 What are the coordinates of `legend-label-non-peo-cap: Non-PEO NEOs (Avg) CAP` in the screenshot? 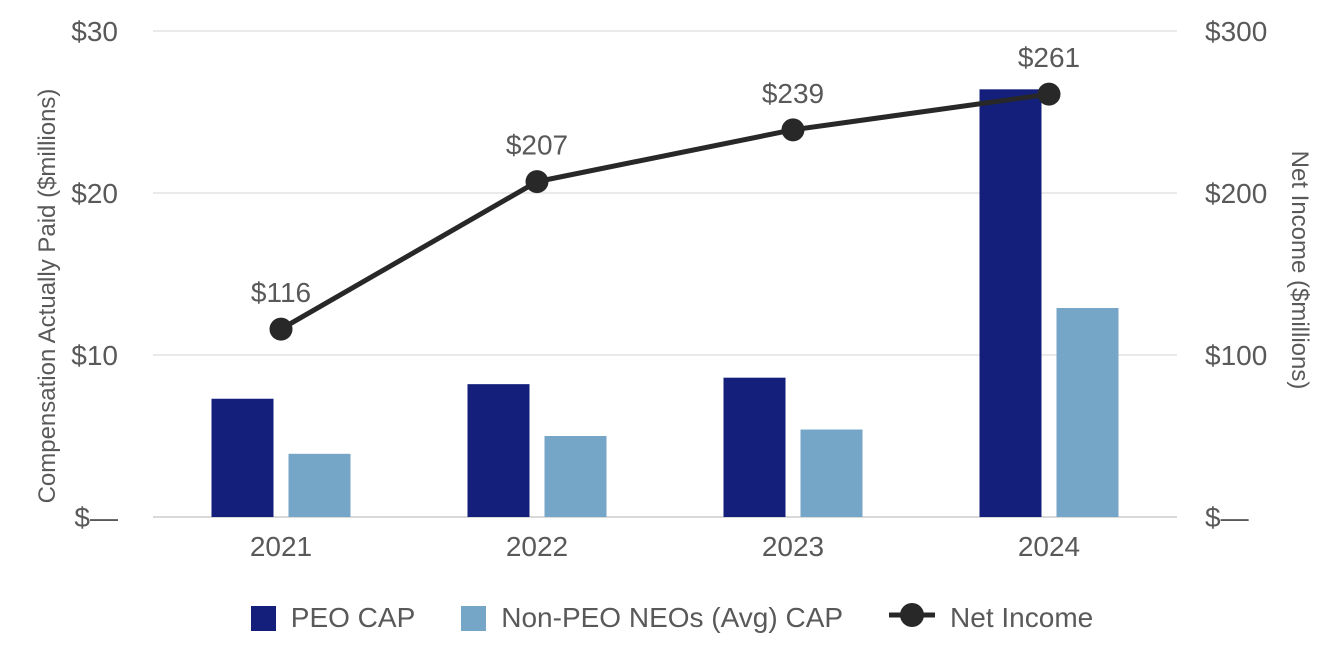 It's located at (672, 617).